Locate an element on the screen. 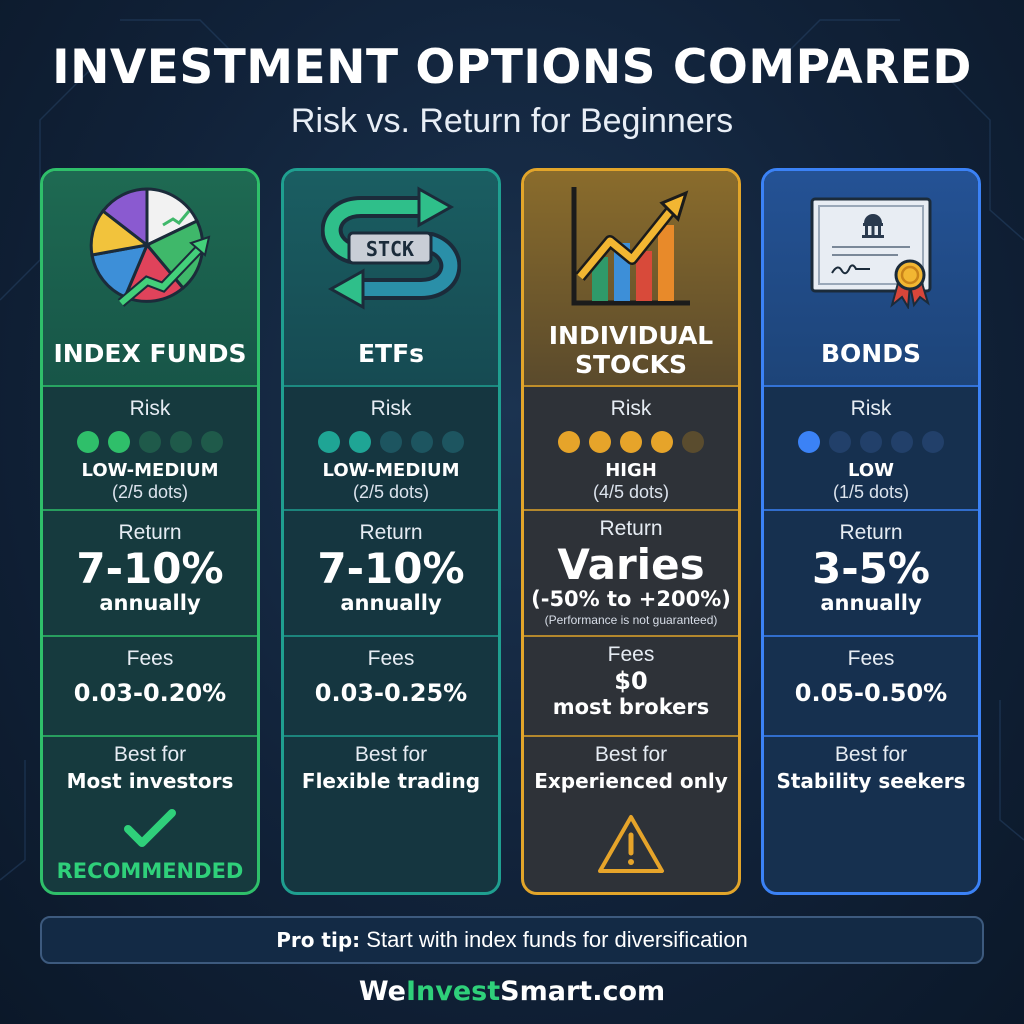 Image resolution: width=1024 pixels, height=1024 pixels. risk-section: Risk LOW (1/5 dots) is located at coordinates (871, 450).